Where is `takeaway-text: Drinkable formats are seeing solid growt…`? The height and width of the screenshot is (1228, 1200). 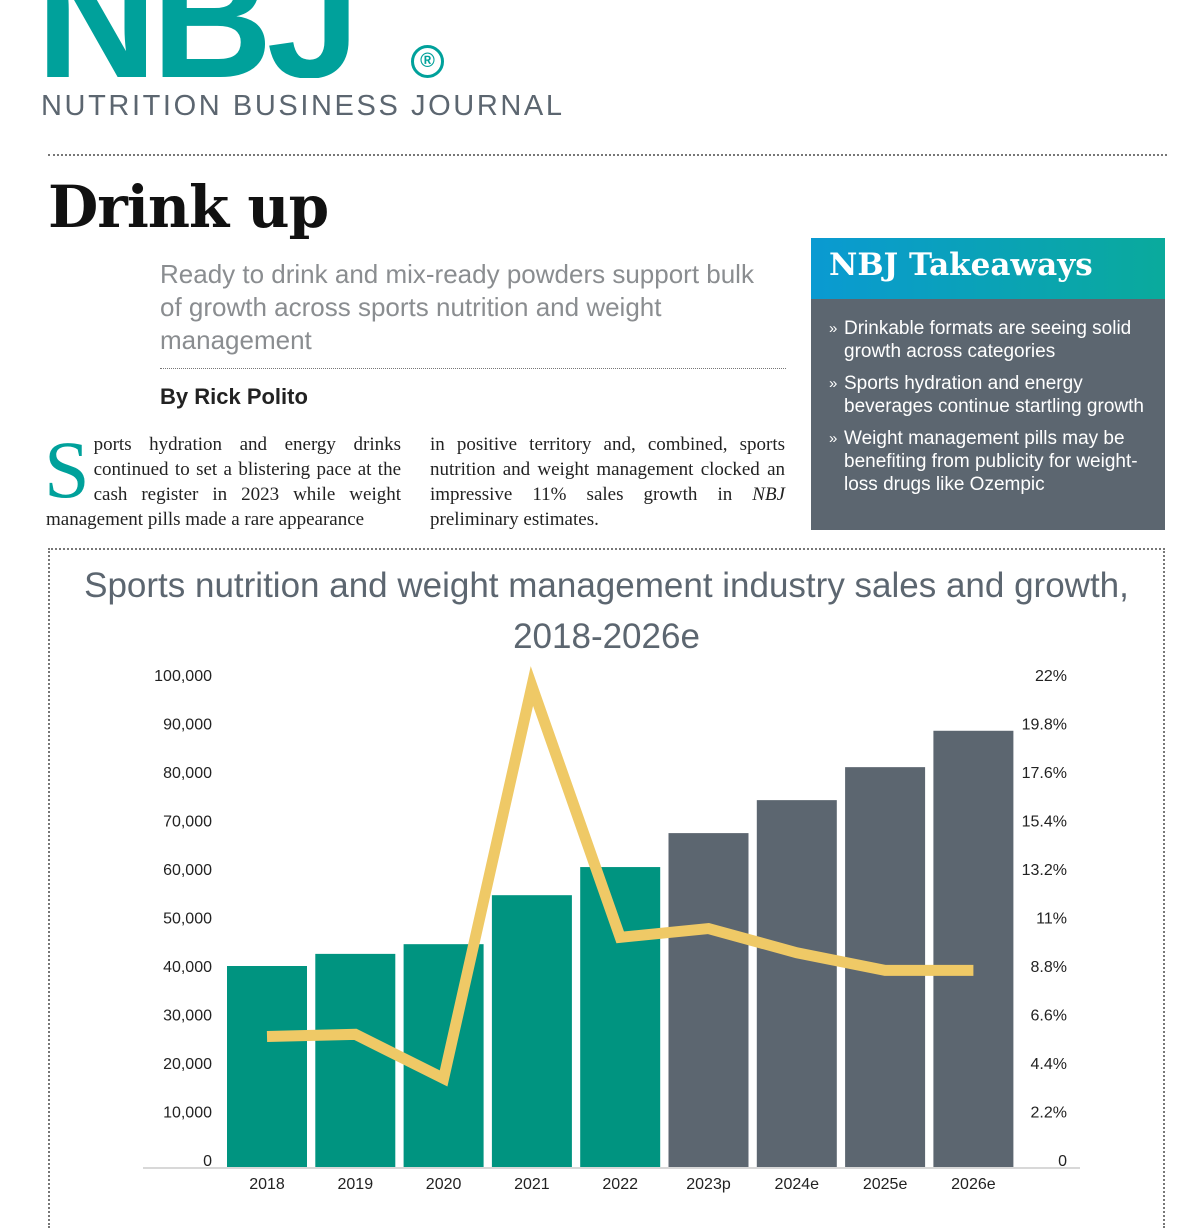 takeaway-text: Drinkable formats are seeing solid growt… is located at coordinates (988, 340).